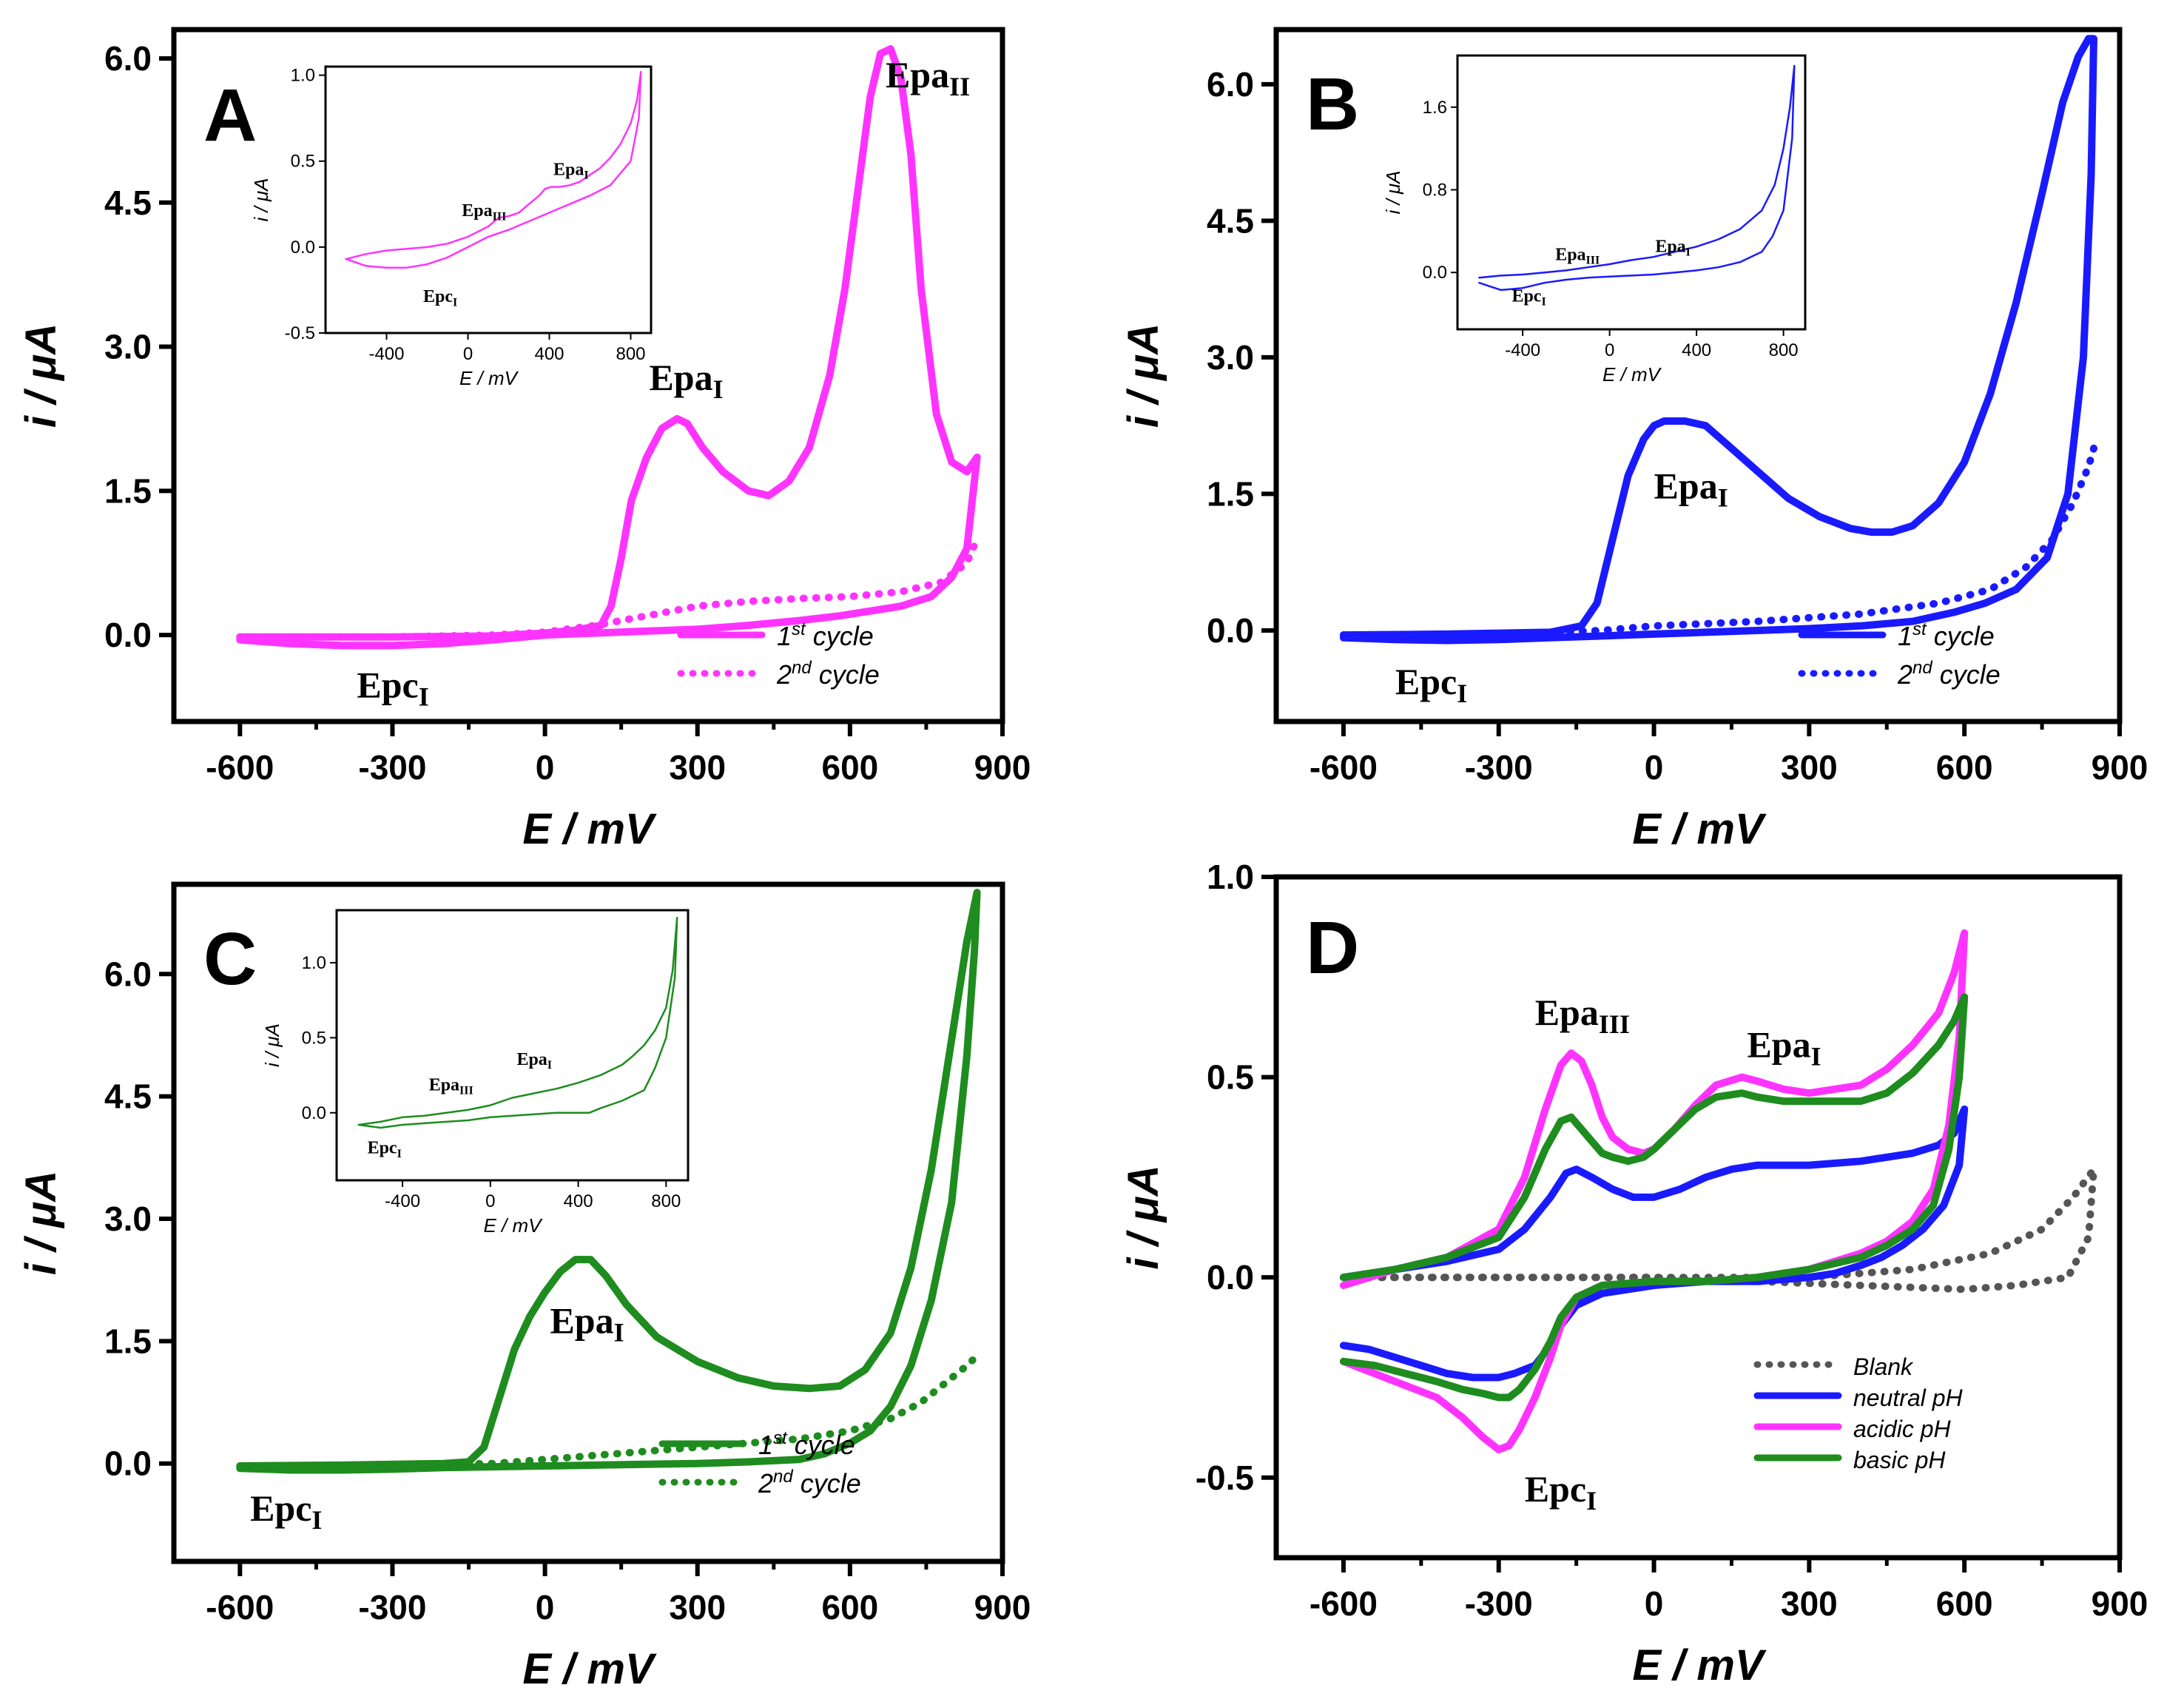 The image size is (2184, 1702). I want to click on panel-letter: C, so click(230, 959).